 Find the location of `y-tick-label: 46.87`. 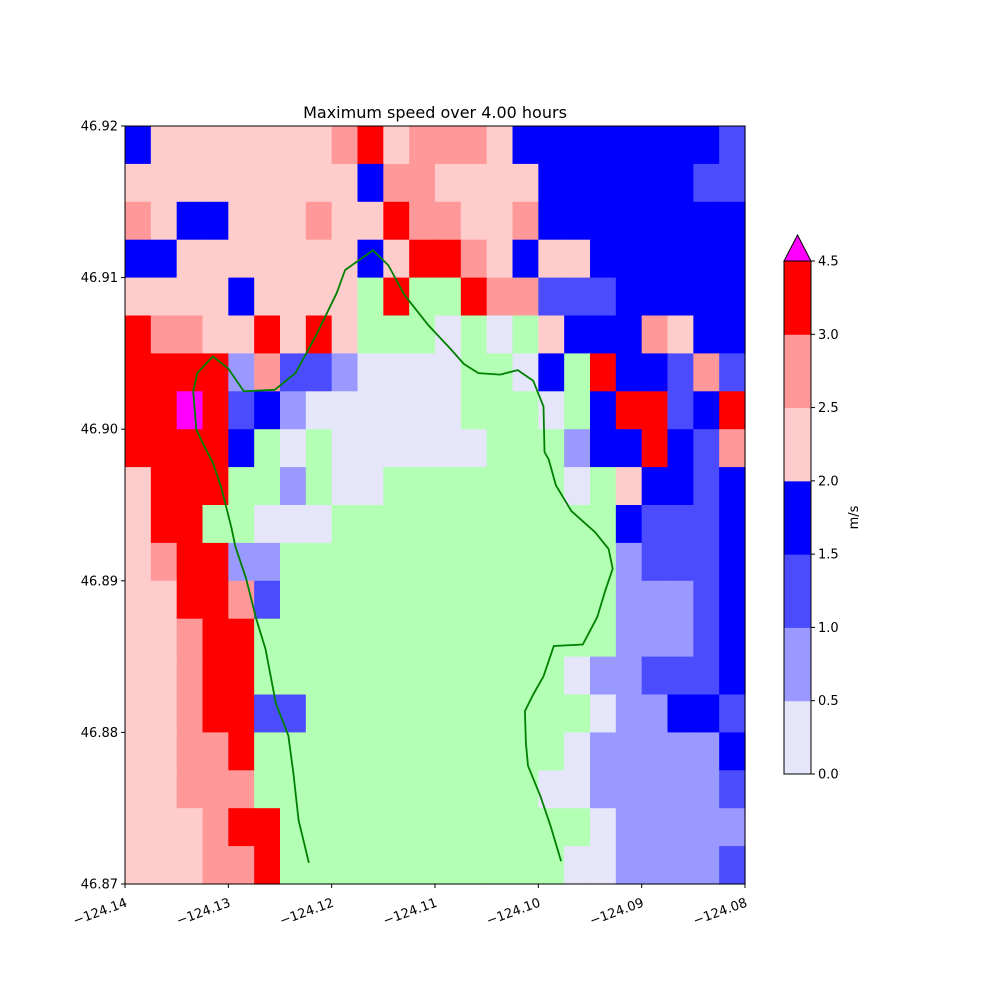

y-tick-label: 46.87 is located at coordinates (99, 885).